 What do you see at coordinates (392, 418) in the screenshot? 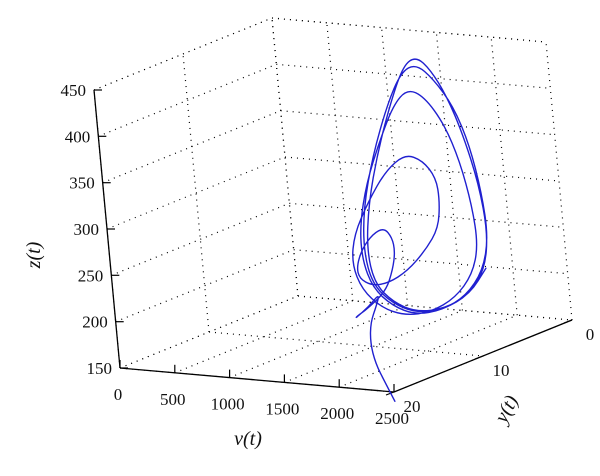
I see `x-tick-label-5: 2500` at bounding box center [392, 418].